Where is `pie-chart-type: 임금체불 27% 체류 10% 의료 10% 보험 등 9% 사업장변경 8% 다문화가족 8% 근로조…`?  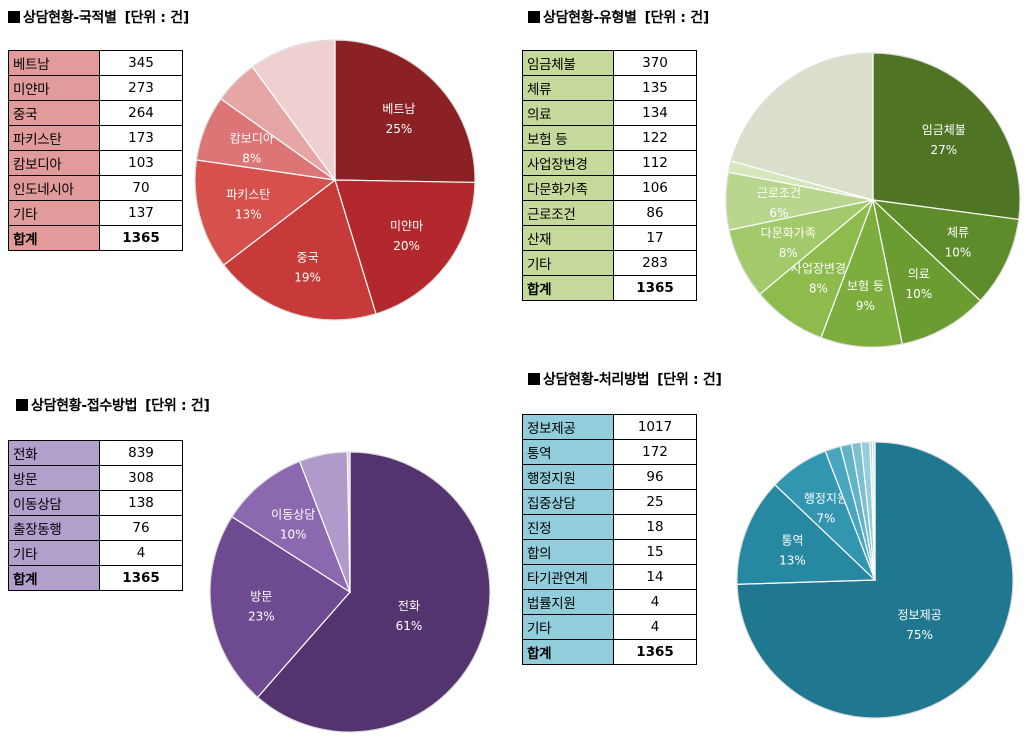
pie-chart-type: 임금체불 27% 체류 10% 의료 10% 보험 등 9% 사업장변경 8% 다문화가족 8% 근로조… is located at coordinates (873, 200).